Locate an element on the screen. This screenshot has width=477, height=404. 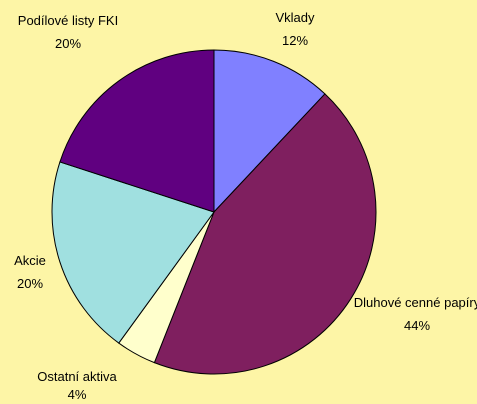
slice-label: Dluhové cenné papíry 44% is located at coordinates (414, 314).